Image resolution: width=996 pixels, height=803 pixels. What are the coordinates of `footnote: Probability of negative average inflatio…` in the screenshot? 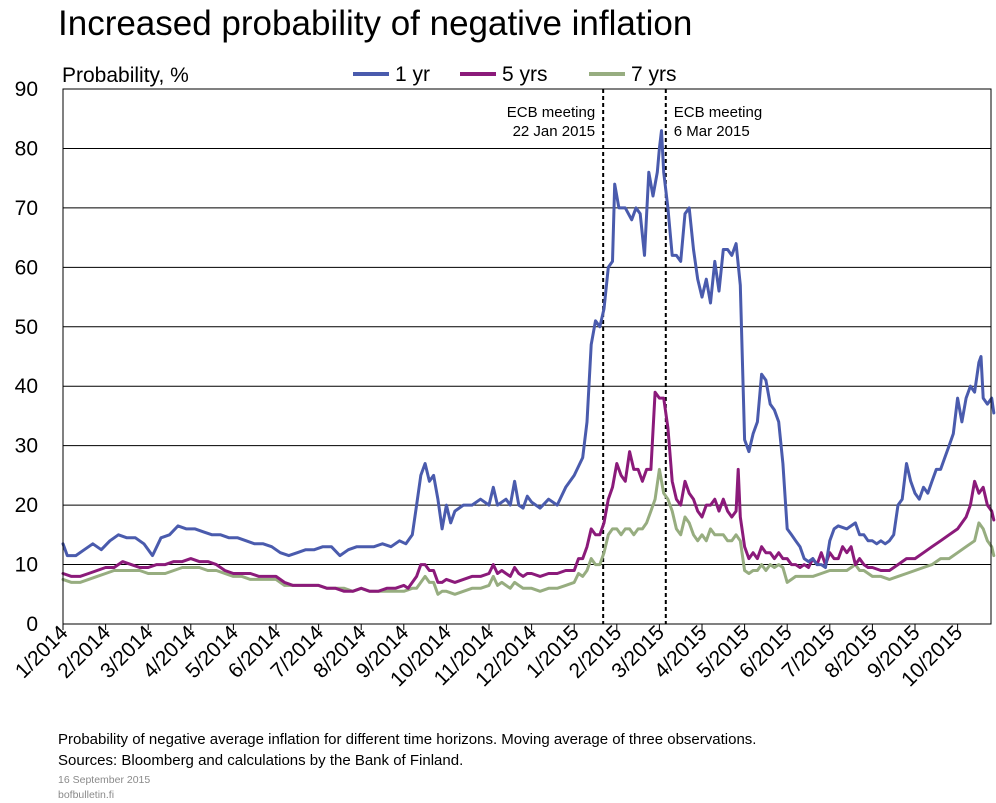 It's located at (407, 739).